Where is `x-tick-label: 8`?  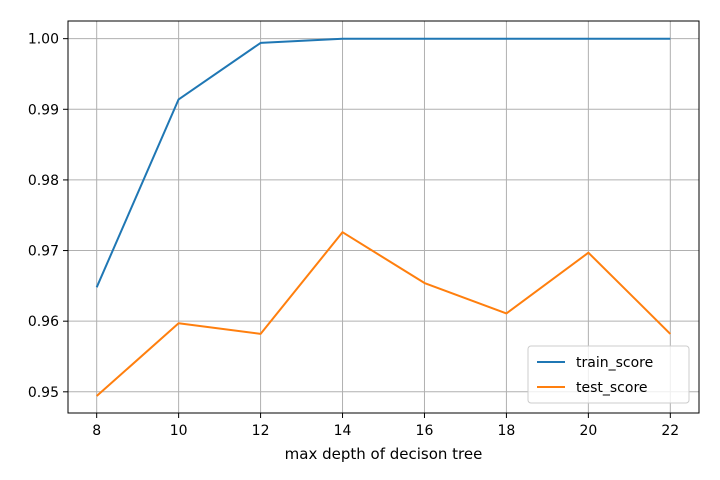
x-tick-label: 8 is located at coordinates (96, 431).